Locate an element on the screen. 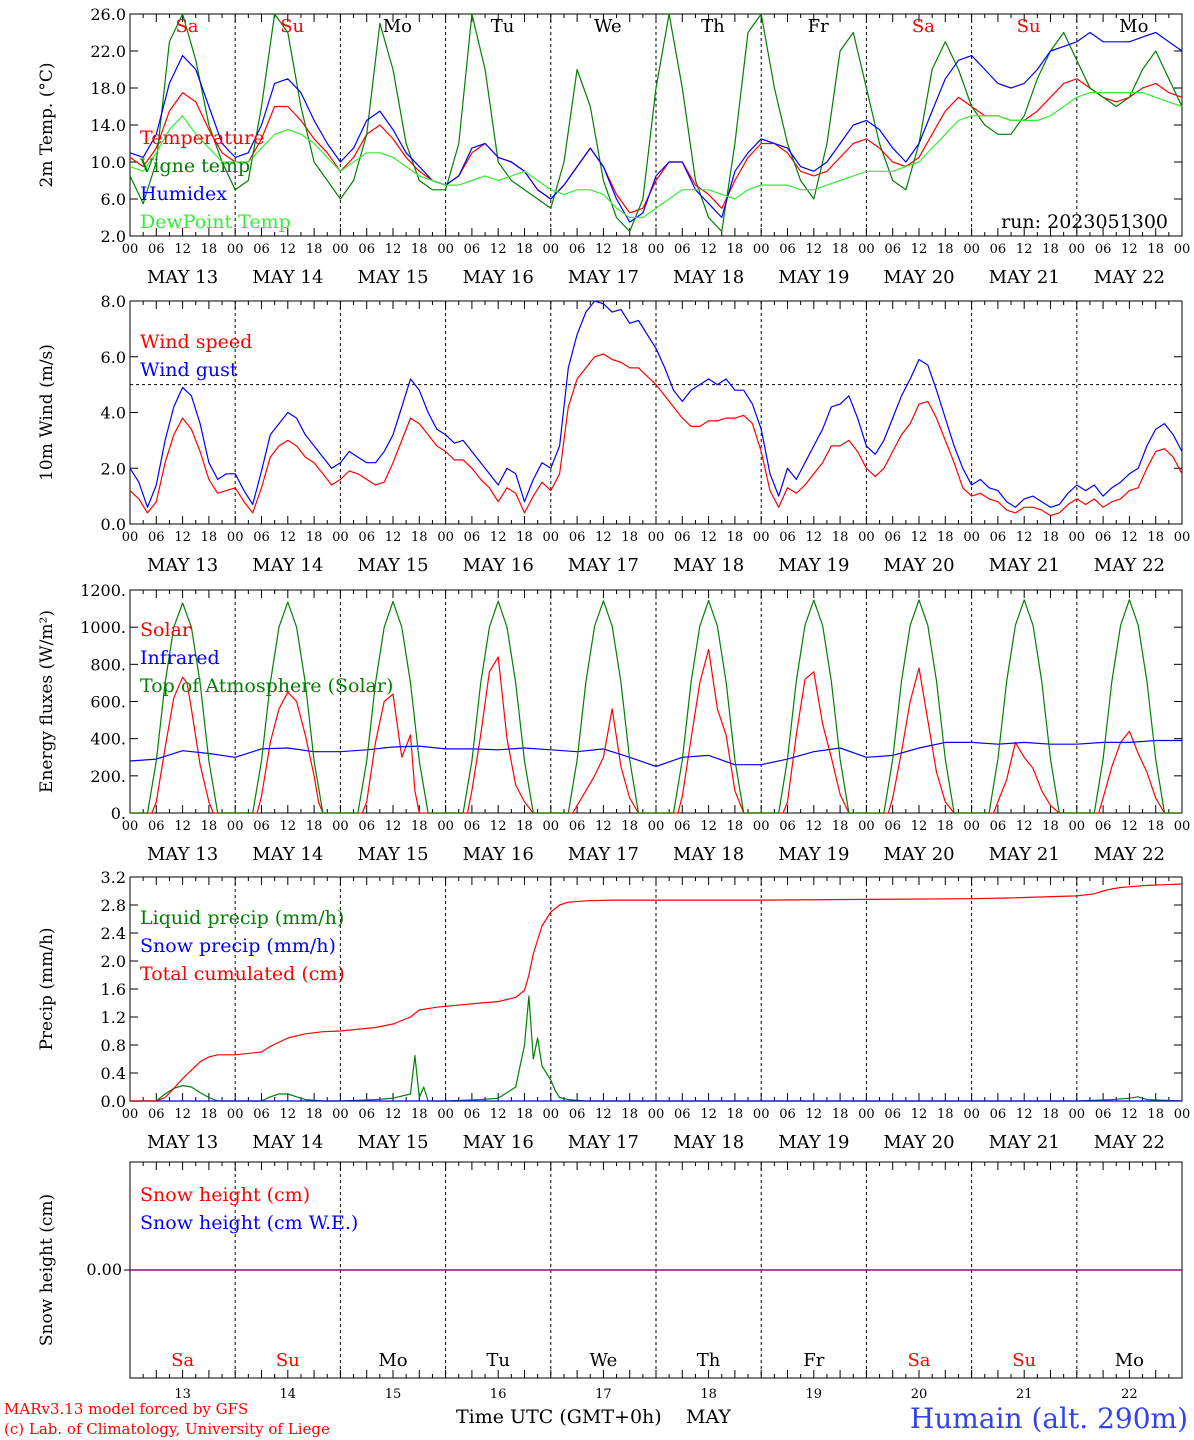 This screenshot has width=1194, height=1440. energy-frame is located at coordinates (656, 701).